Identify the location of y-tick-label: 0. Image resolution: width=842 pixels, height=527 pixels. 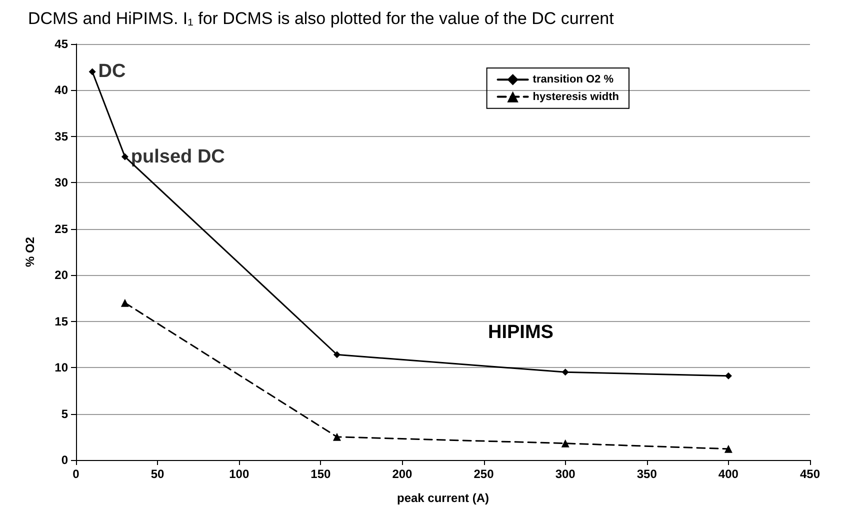
(64, 460).